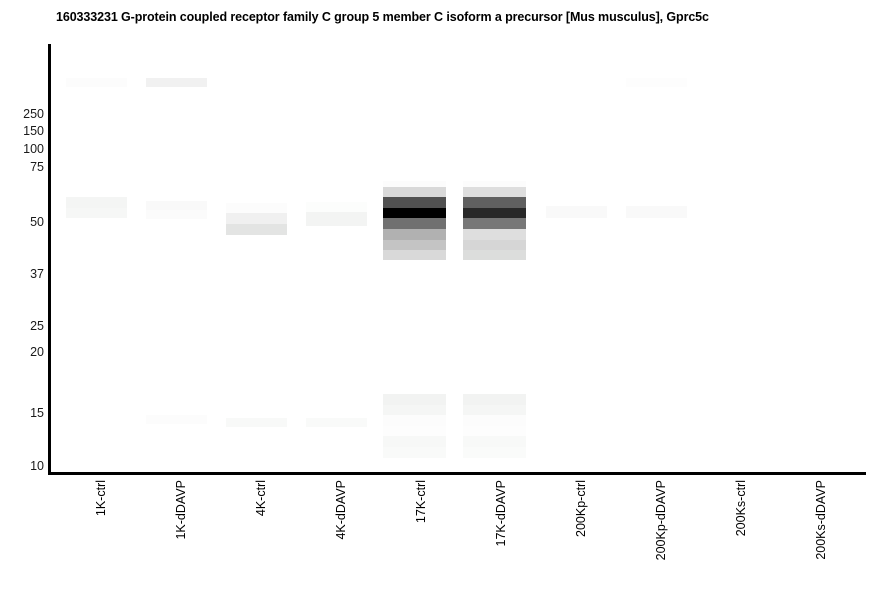 Image resolution: width=886 pixels, height=595 pixels. Describe the element at coordinates (37, 352) in the screenshot. I see `y-axis-tick-label: 20` at that location.